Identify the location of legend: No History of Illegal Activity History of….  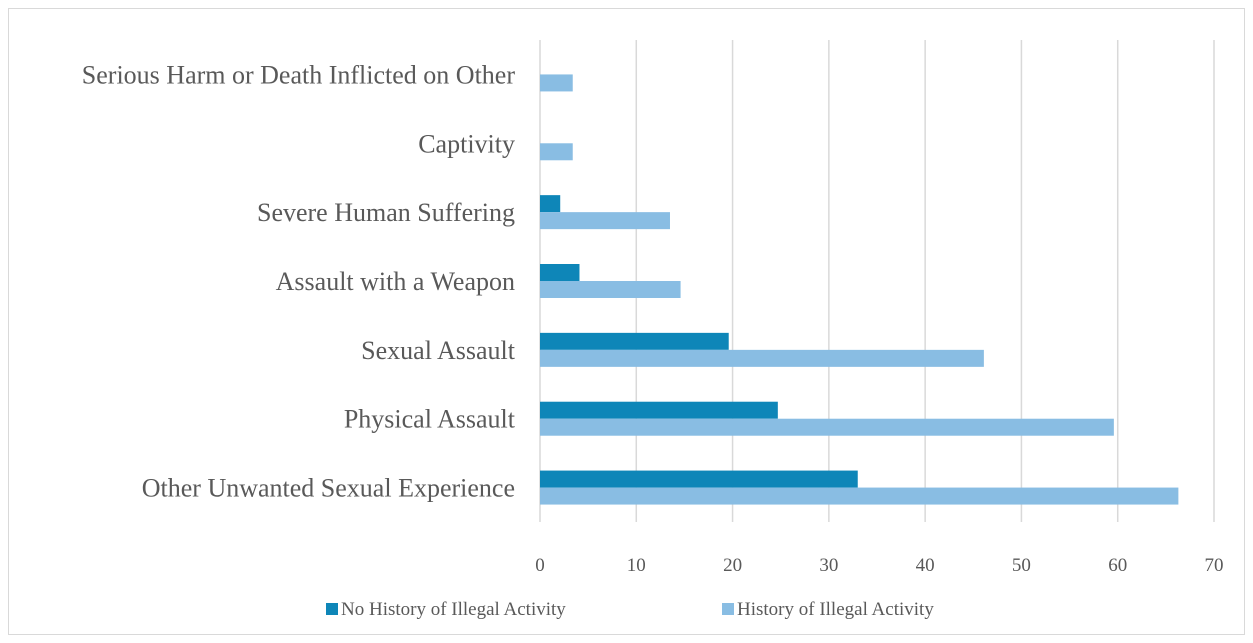
(630, 609).